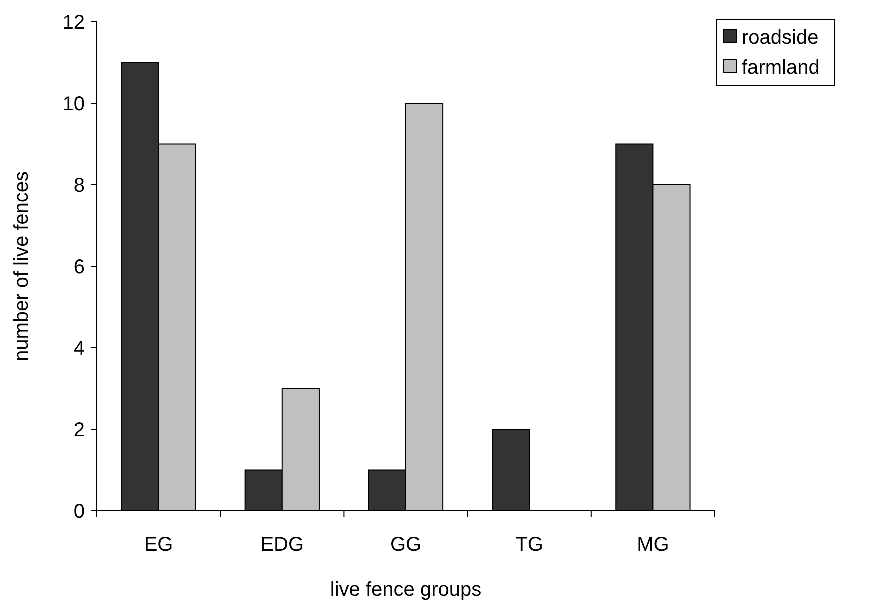  Describe the element at coordinates (780, 38) in the screenshot. I see `legend-label: roadside` at that location.